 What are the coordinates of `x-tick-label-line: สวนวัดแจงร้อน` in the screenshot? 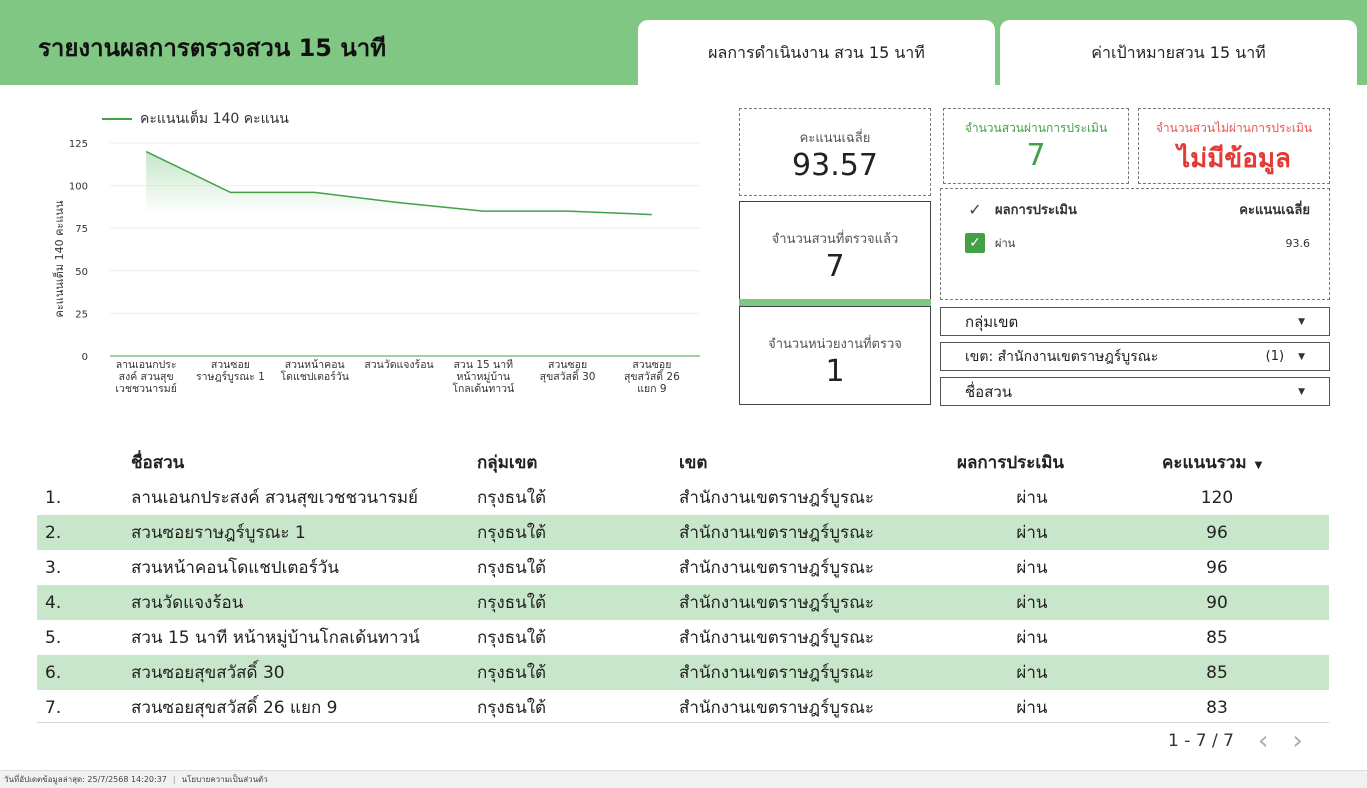 It's located at (398, 365).